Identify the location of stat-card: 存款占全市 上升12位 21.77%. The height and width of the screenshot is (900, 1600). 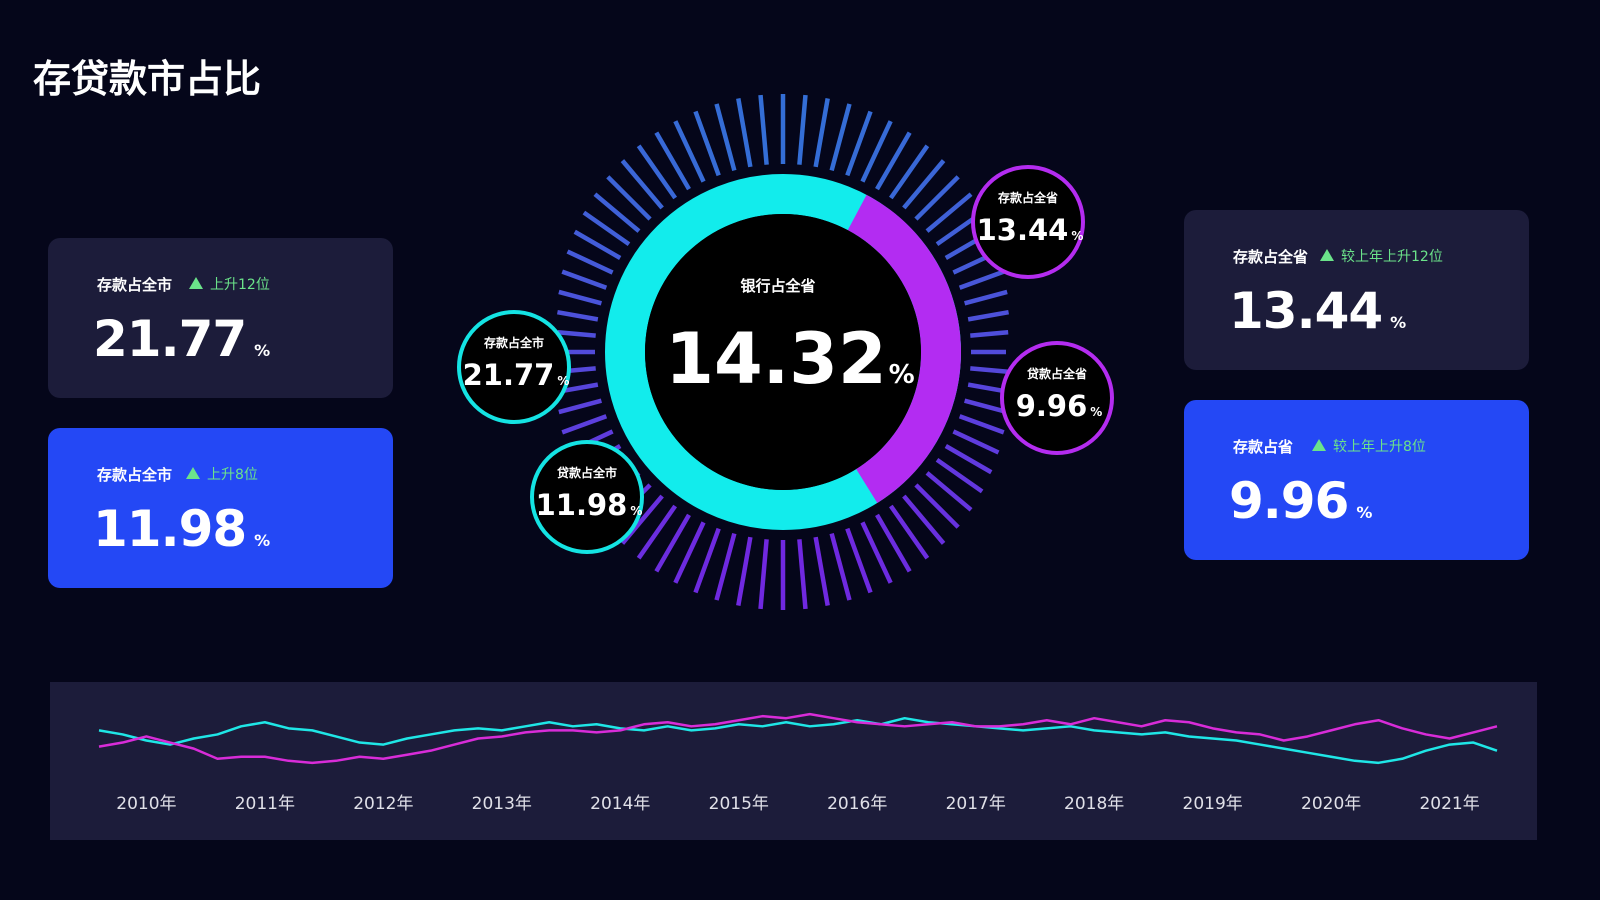
(220, 318).